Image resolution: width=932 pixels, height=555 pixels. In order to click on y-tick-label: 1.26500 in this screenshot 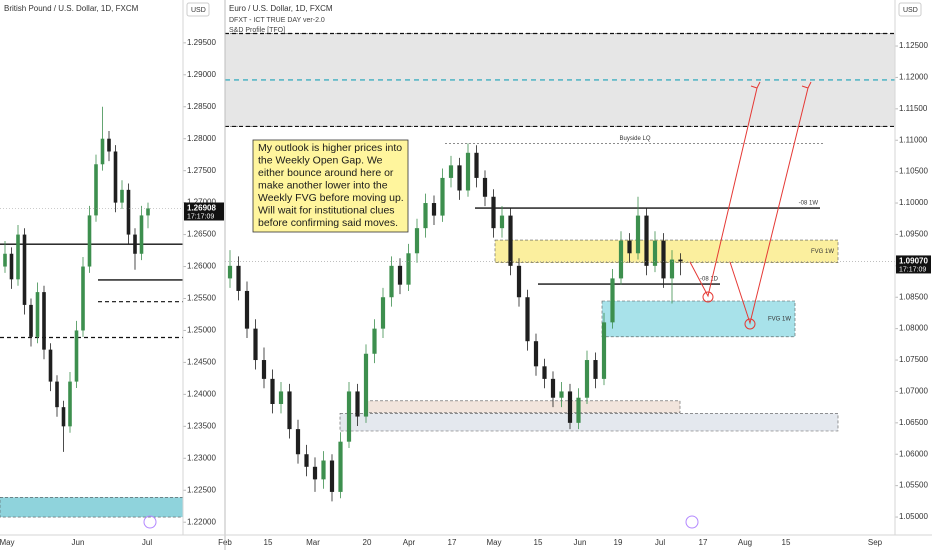, I will do `click(201, 234)`.